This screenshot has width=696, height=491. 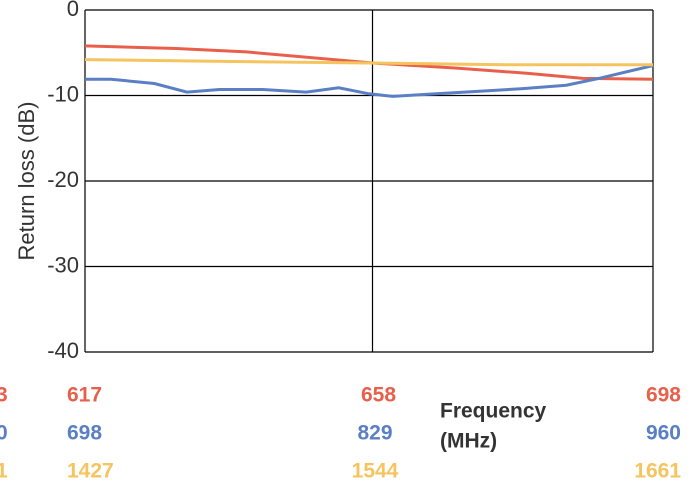 What do you see at coordinates (84, 395) in the screenshot?
I see `x-tick-label: 617` at bounding box center [84, 395].